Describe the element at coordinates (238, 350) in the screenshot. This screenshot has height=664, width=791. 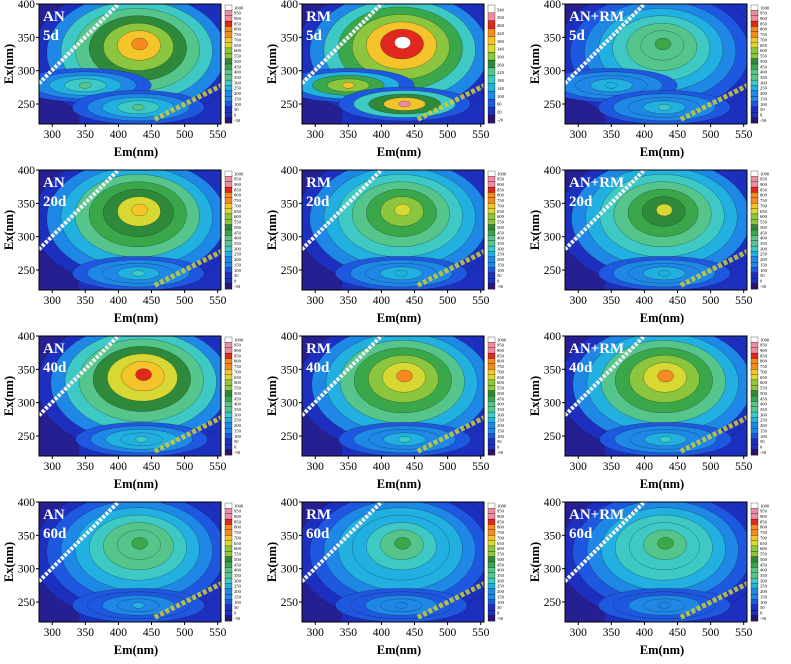
I see `colorbar-tick-label: 900` at that location.